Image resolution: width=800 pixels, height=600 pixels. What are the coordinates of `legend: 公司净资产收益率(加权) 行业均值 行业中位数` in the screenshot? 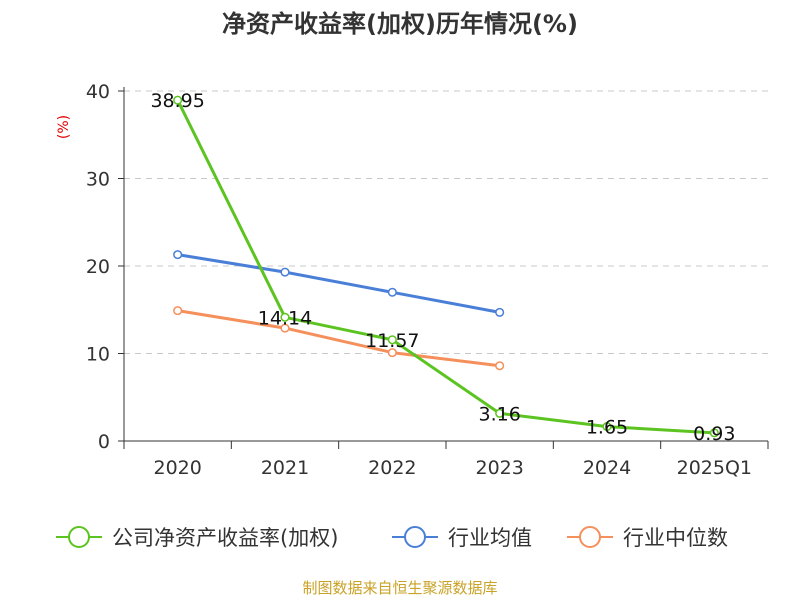 It's located at (392, 538).